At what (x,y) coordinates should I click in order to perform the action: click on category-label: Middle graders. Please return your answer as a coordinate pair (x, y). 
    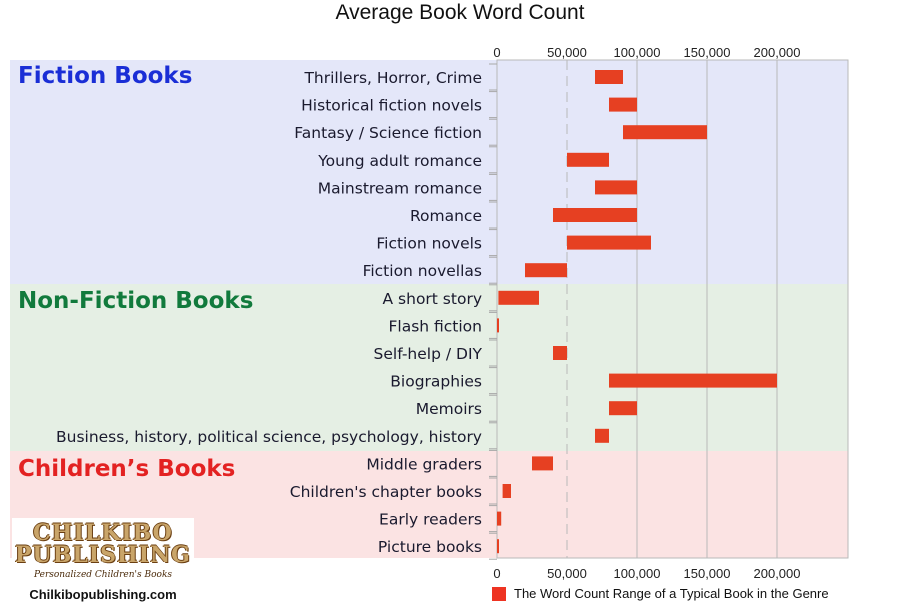
    Looking at the image, I should click on (424, 464).